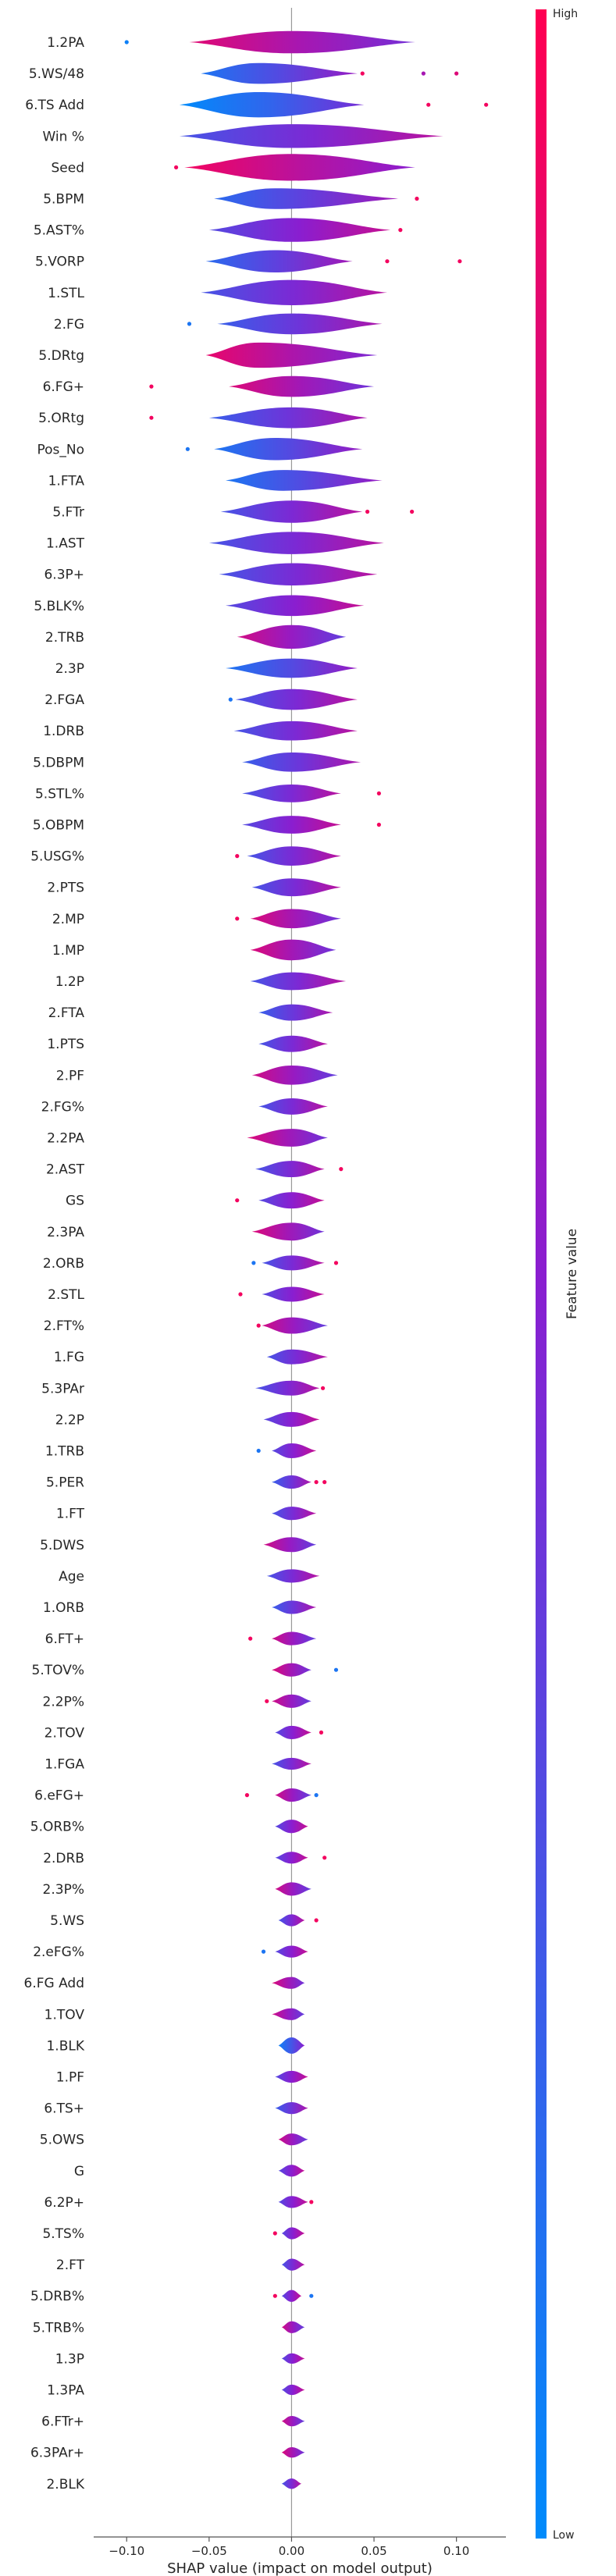  What do you see at coordinates (64, 575) in the screenshot?
I see `feature-label: 6.3P+` at bounding box center [64, 575].